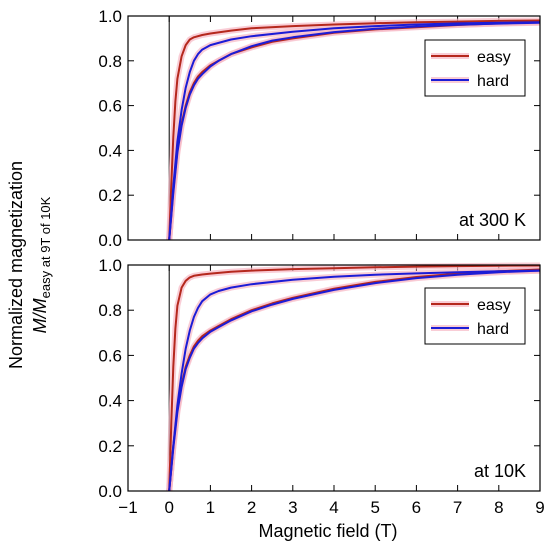  What do you see at coordinates (127, 507) in the screenshot?
I see `xtick-label: −1` at bounding box center [127, 507].